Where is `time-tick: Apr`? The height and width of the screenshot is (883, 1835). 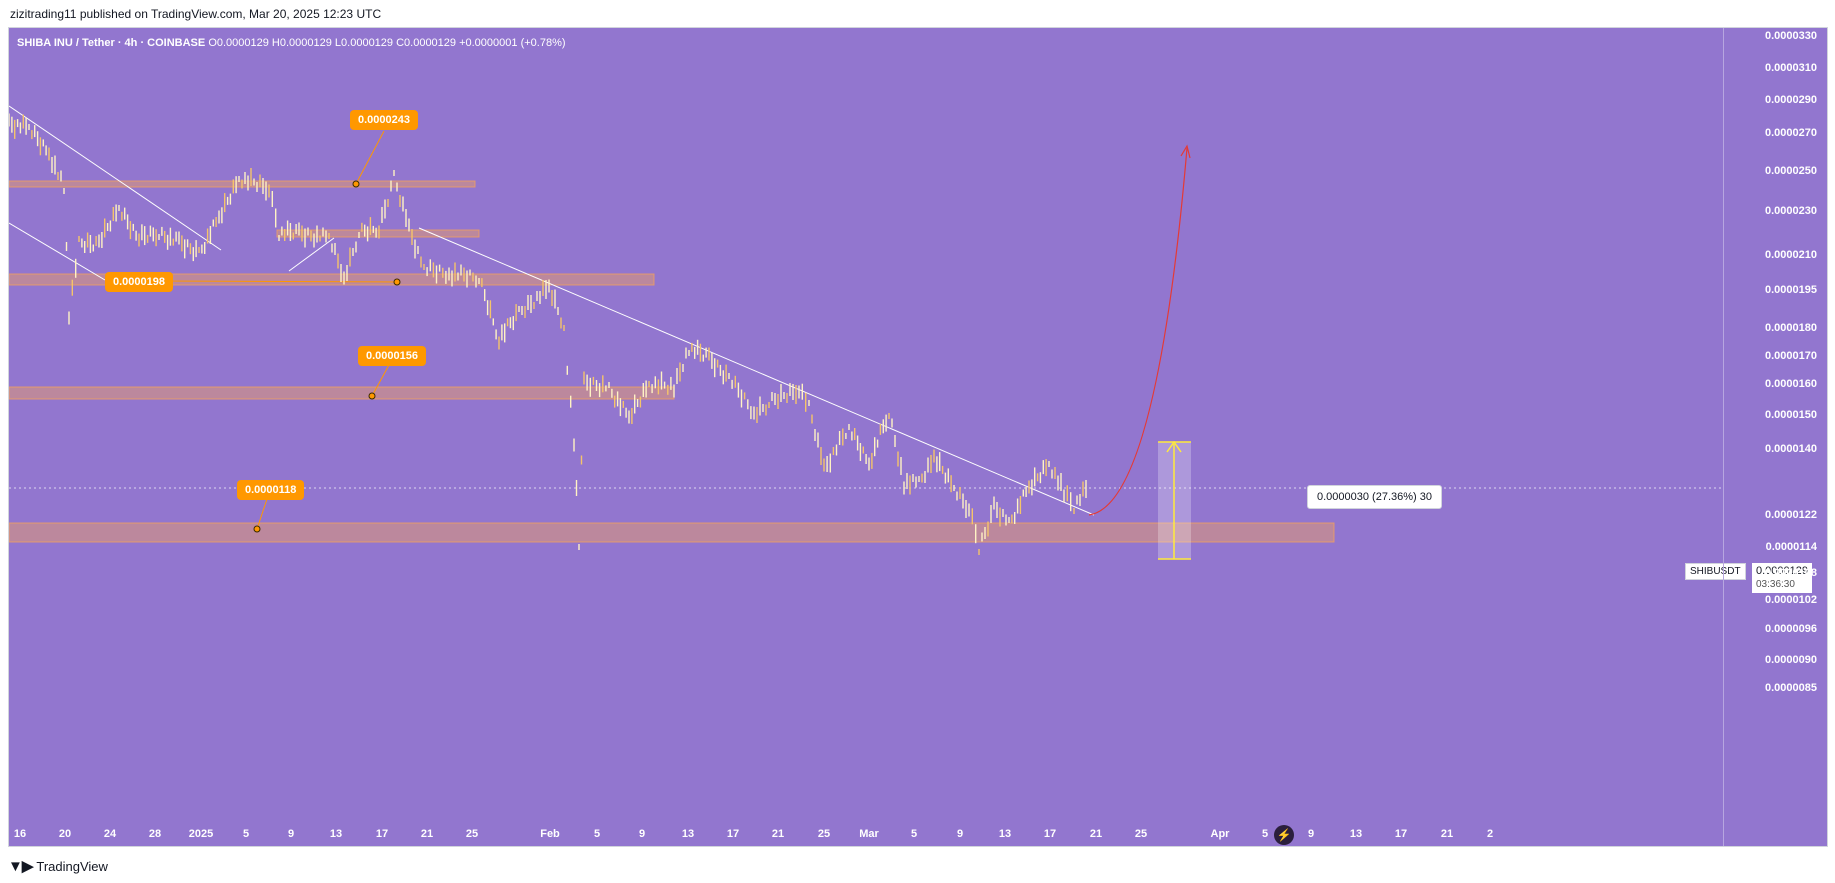
time-tick: Apr is located at coordinates (1220, 834).